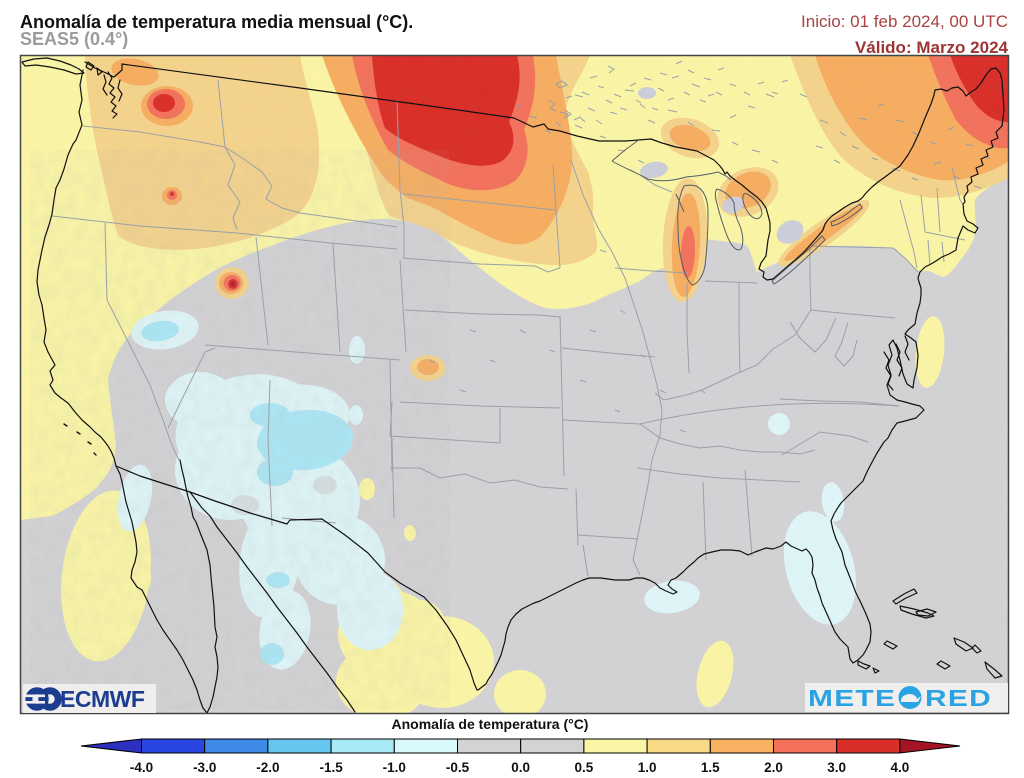 This screenshot has height=778, width=1024. What do you see at coordinates (141, 767) in the screenshot?
I see `svg-text: -4.0` at bounding box center [141, 767].